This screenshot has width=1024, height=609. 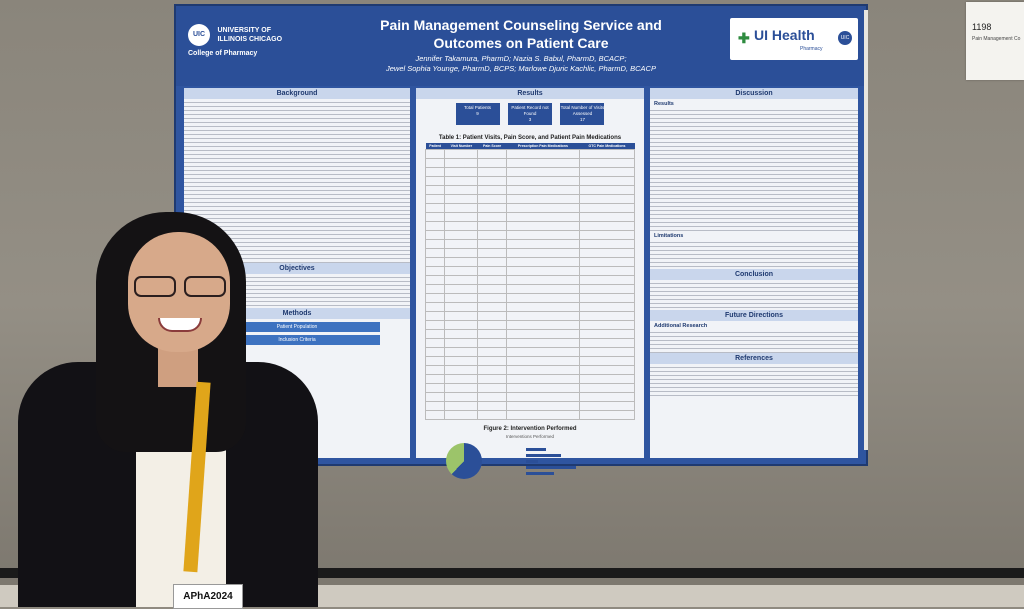 I want to click on board-frame, so click(x=512, y=573).